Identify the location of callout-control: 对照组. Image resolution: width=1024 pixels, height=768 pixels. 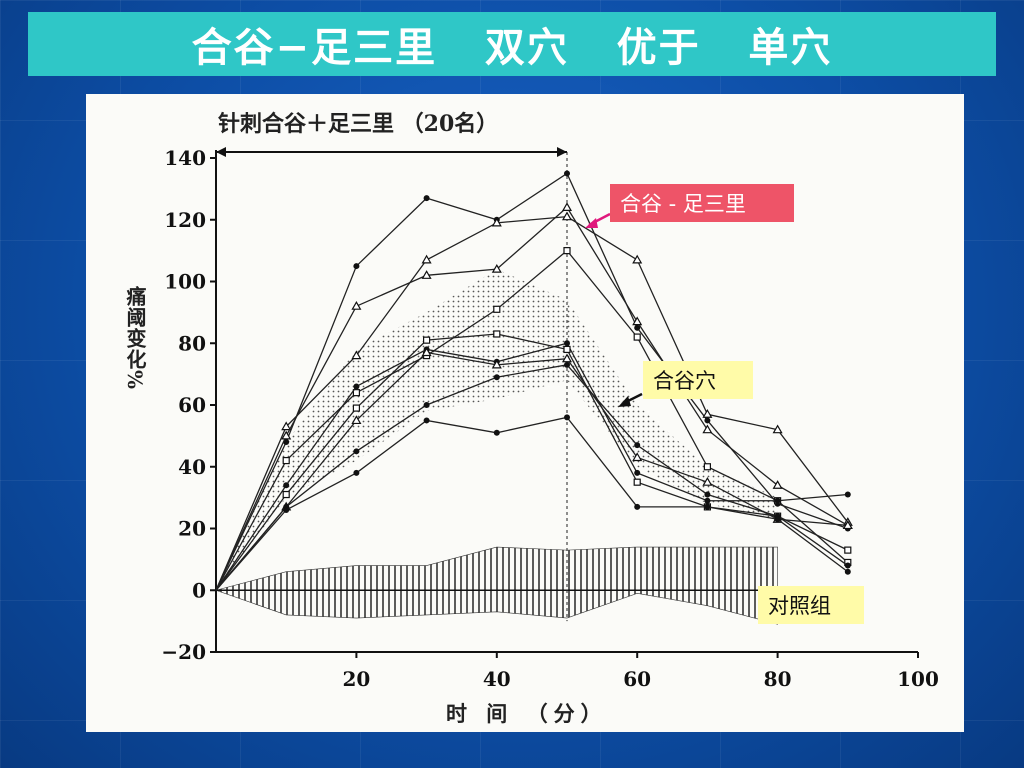
(811, 605).